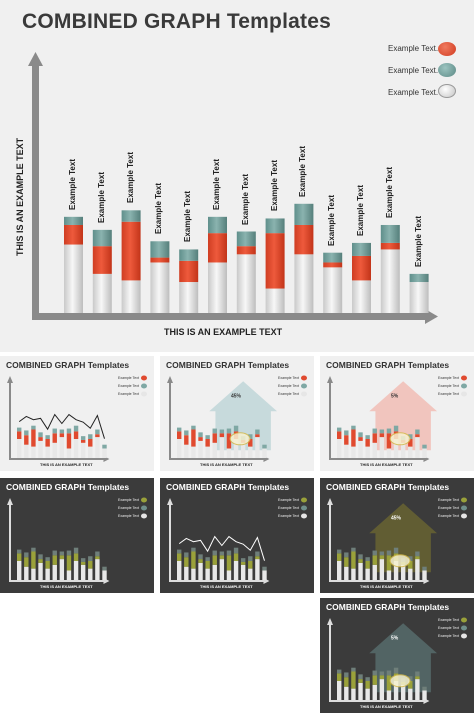  I want to click on thumbnail-title: COMBINED GRAPH Templates, so click(68, 487).